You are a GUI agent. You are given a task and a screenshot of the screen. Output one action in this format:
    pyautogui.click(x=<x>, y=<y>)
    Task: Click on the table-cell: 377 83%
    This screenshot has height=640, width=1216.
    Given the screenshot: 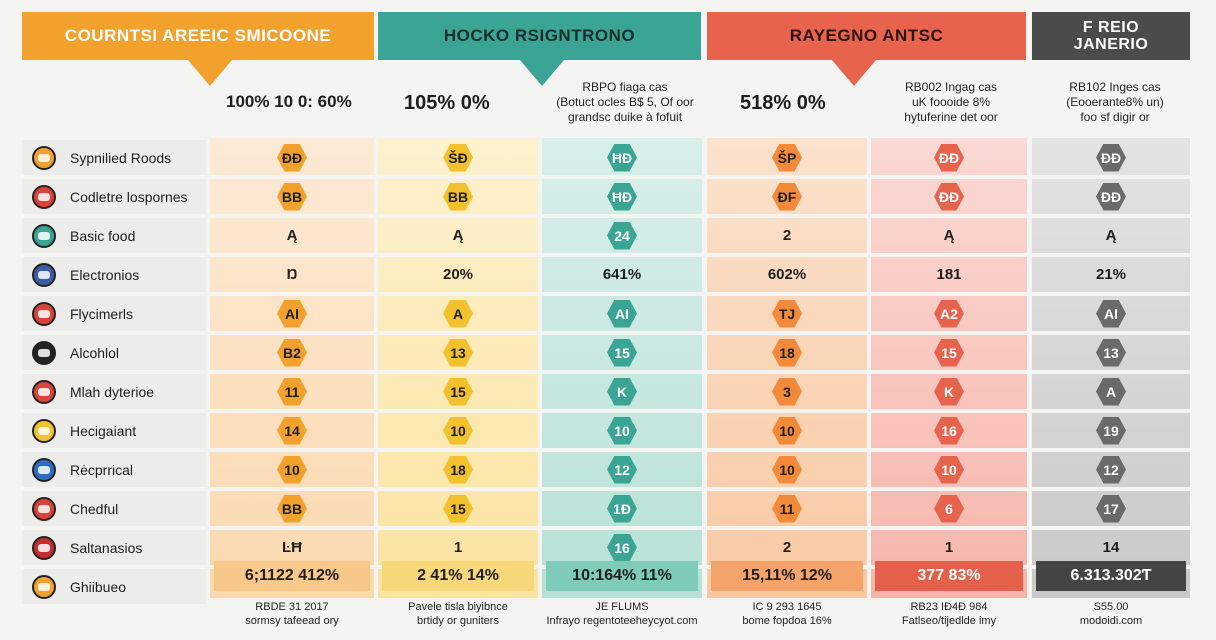 What is the action you would take?
    pyautogui.click(x=949, y=576)
    